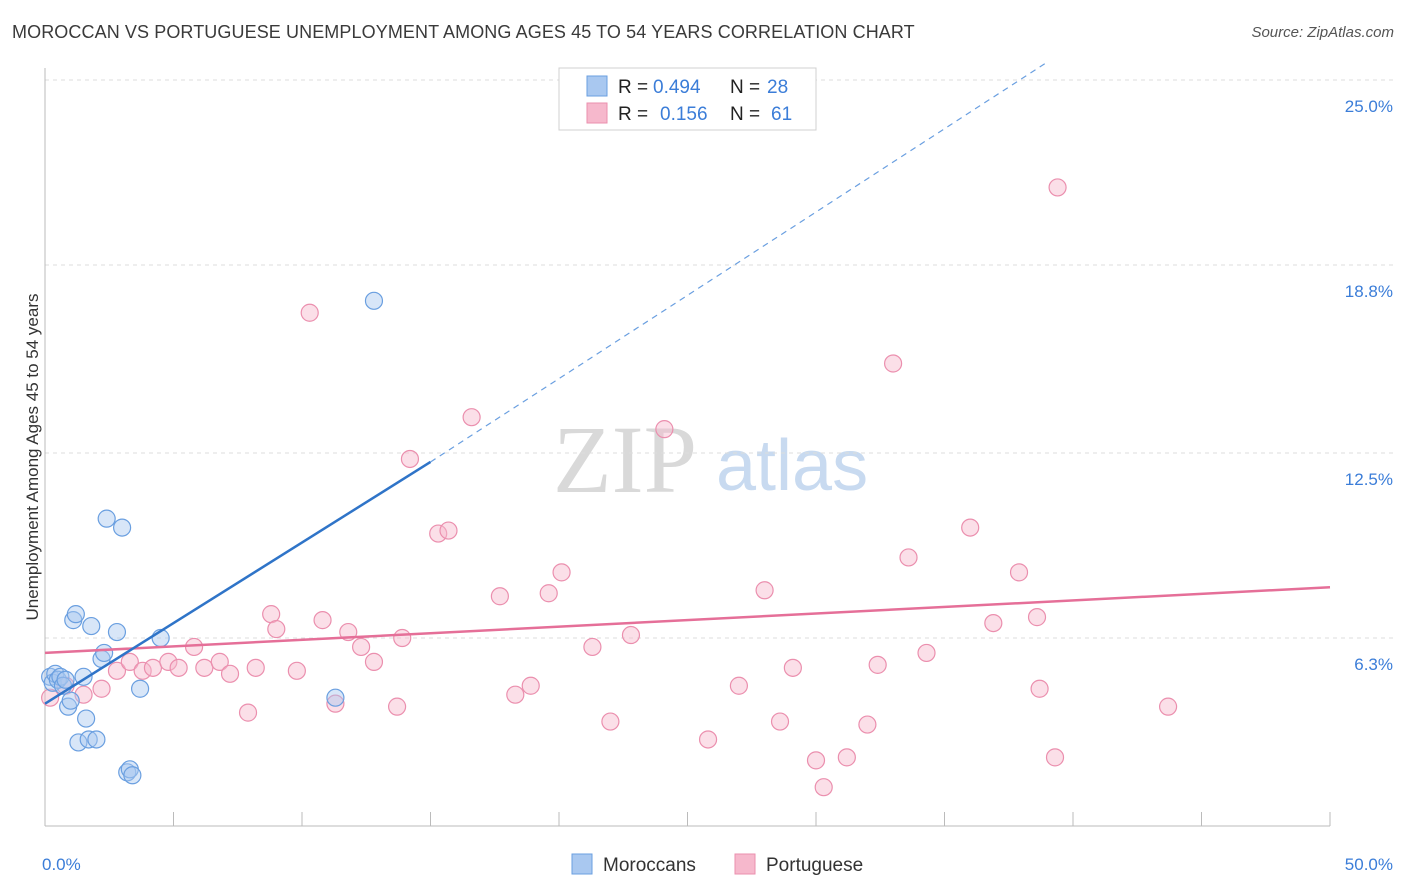 This screenshot has height=892, width=1406. I want to click on bottom-legend-label-portuguese: Portuguese, so click(814, 865).